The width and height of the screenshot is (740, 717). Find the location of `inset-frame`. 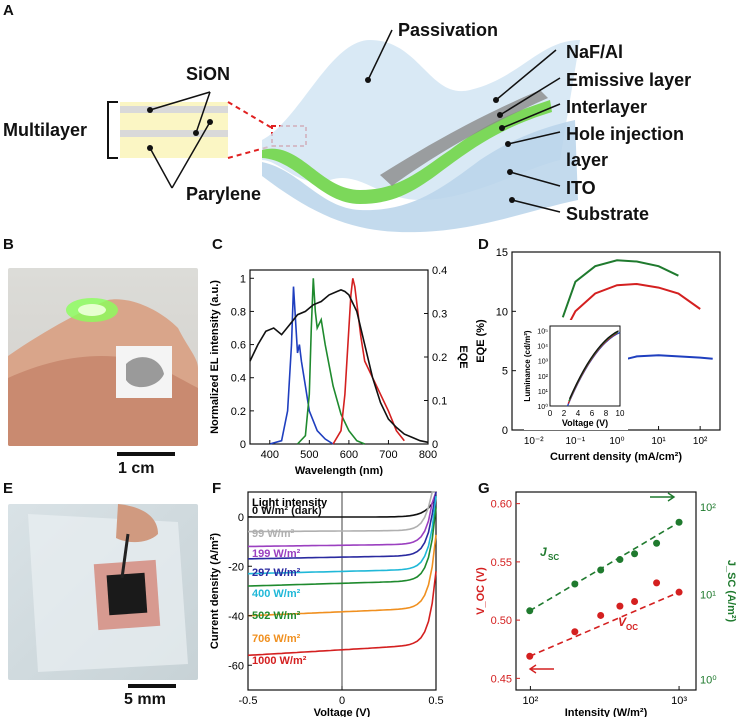

inset-frame is located at coordinates (585, 366).